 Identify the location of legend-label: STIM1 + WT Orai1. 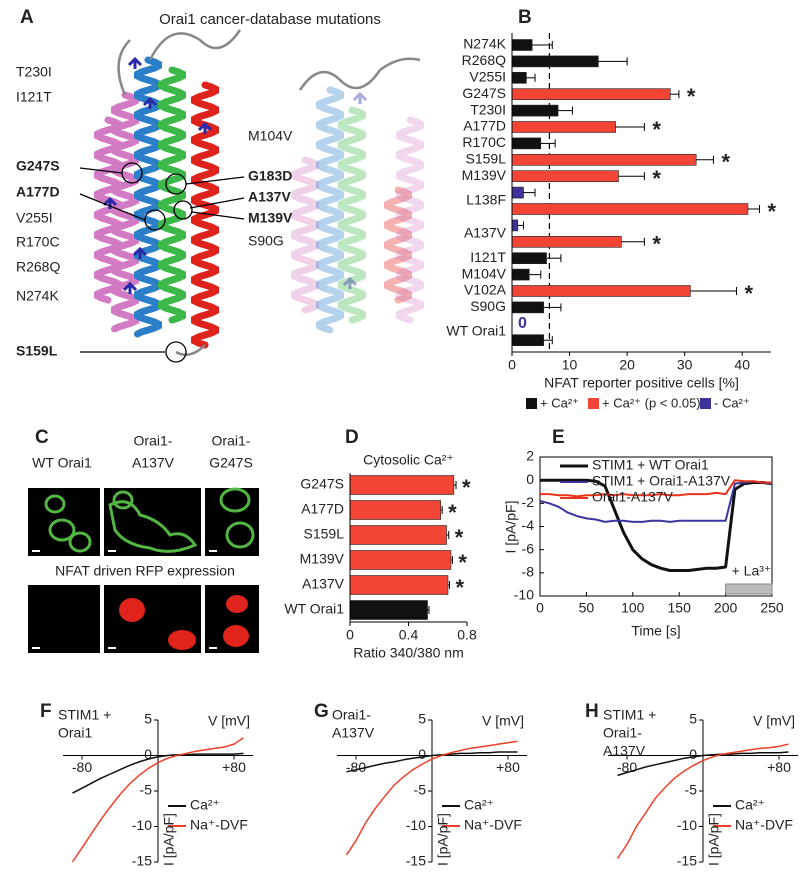
(650, 465).